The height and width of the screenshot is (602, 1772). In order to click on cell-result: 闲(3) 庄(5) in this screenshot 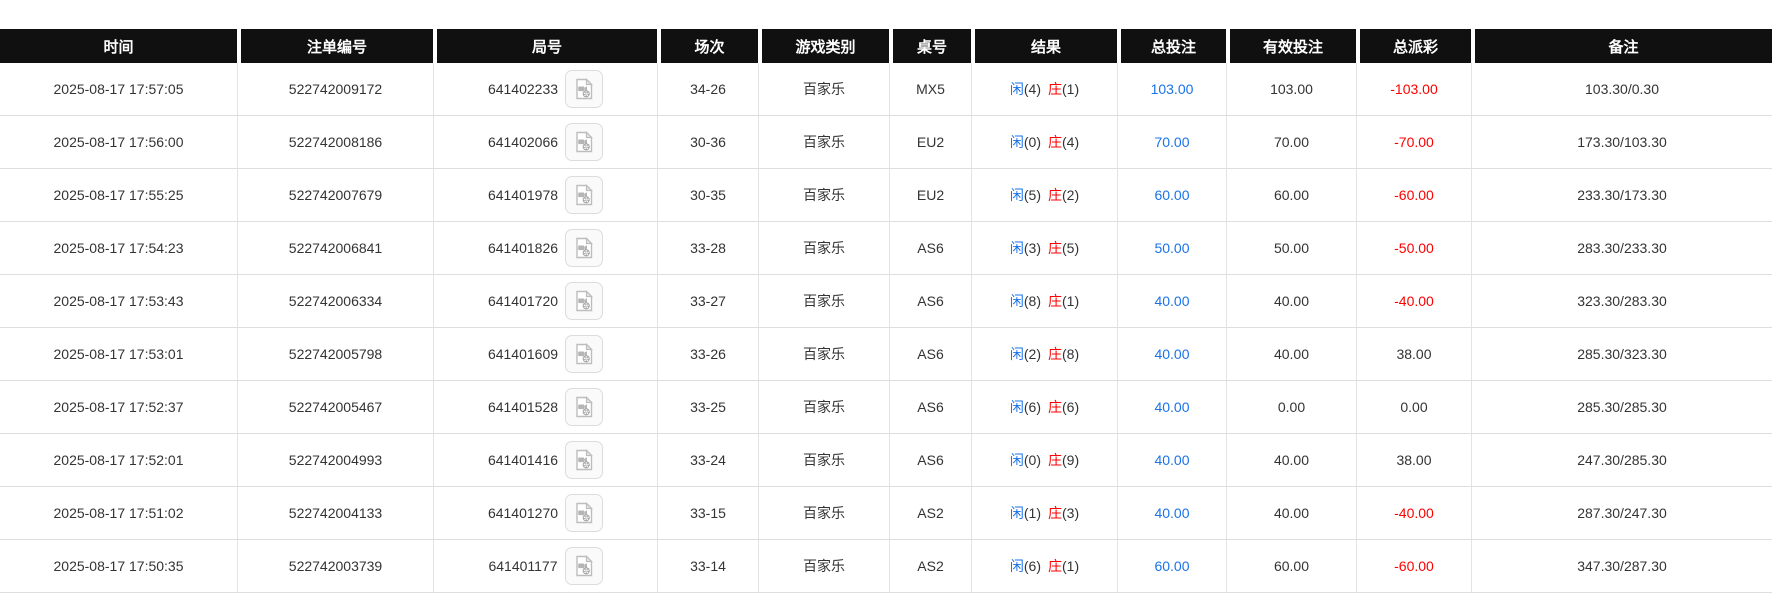, I will do `click(1044, 248)`.